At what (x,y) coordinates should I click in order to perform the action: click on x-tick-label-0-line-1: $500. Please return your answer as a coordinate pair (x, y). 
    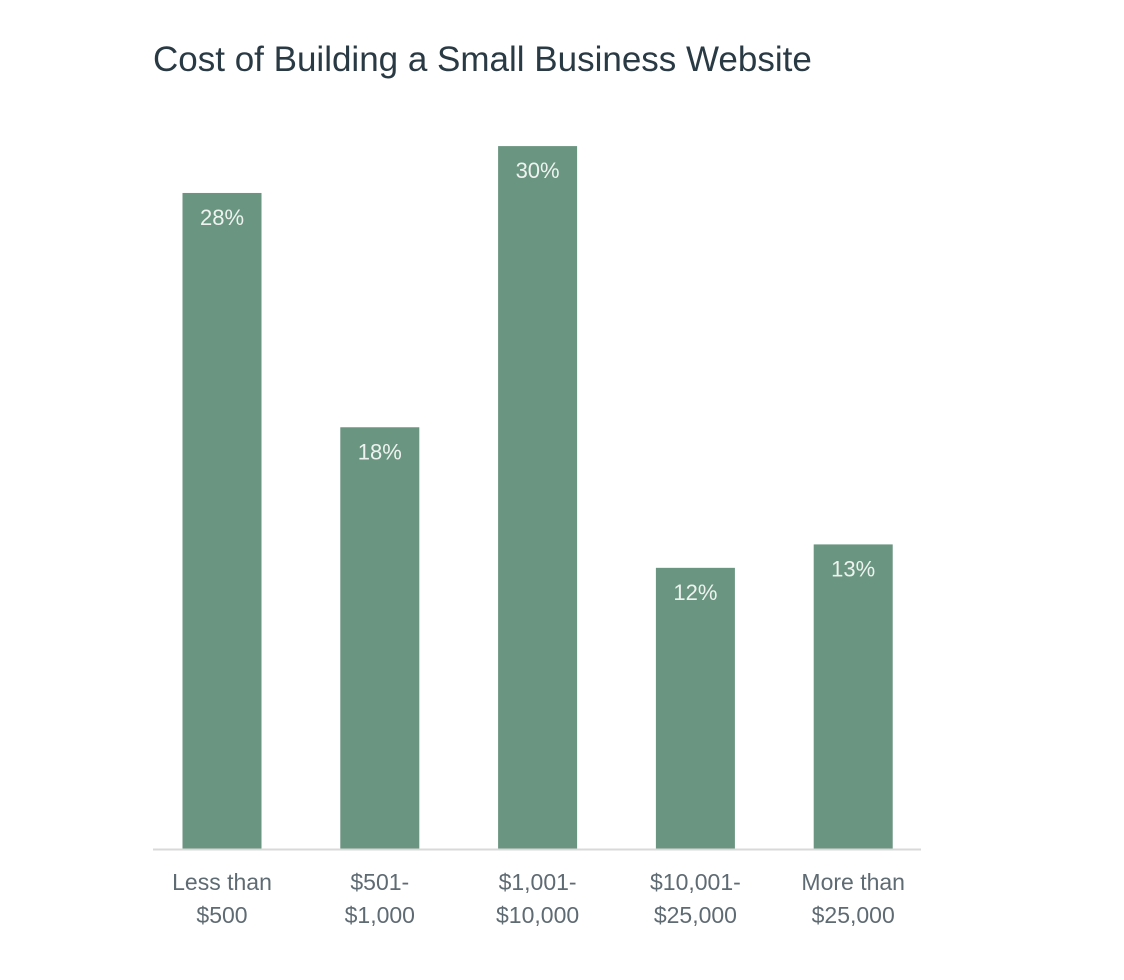
    Looking at the image, I should click on (221, 915).